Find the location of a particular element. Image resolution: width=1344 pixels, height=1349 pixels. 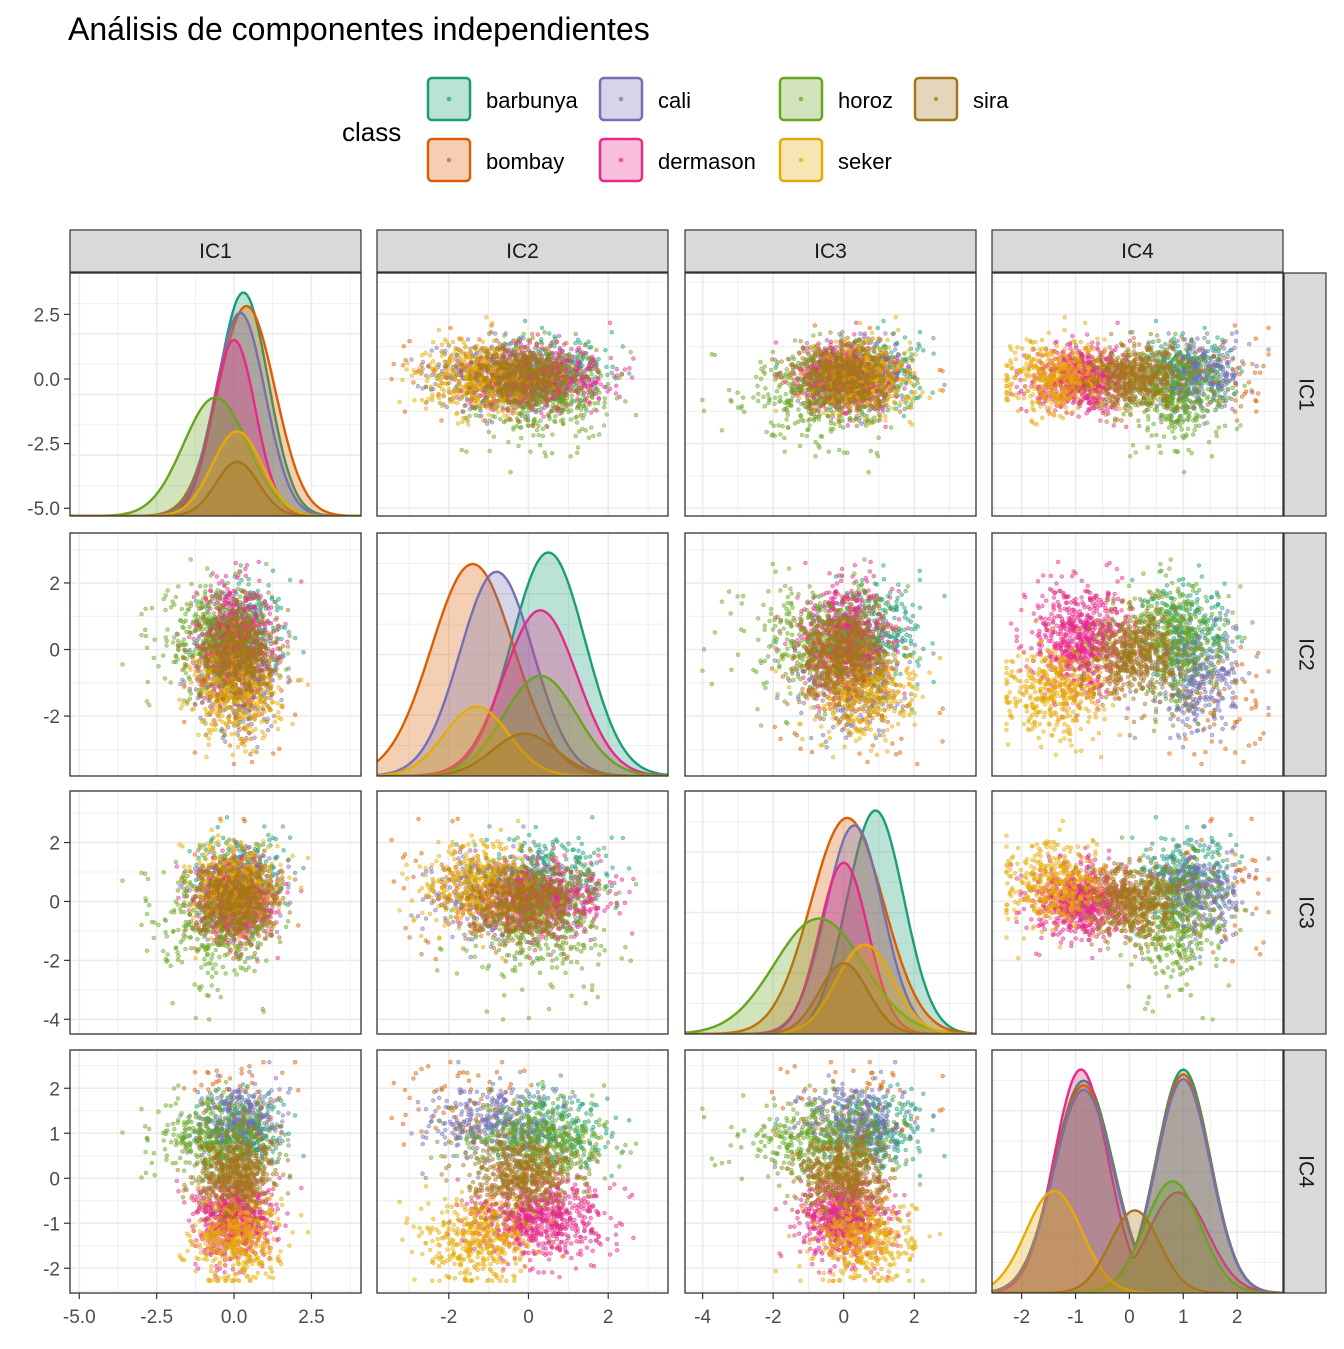

legend-key-point-bombay is located at coordinates (449, 160).